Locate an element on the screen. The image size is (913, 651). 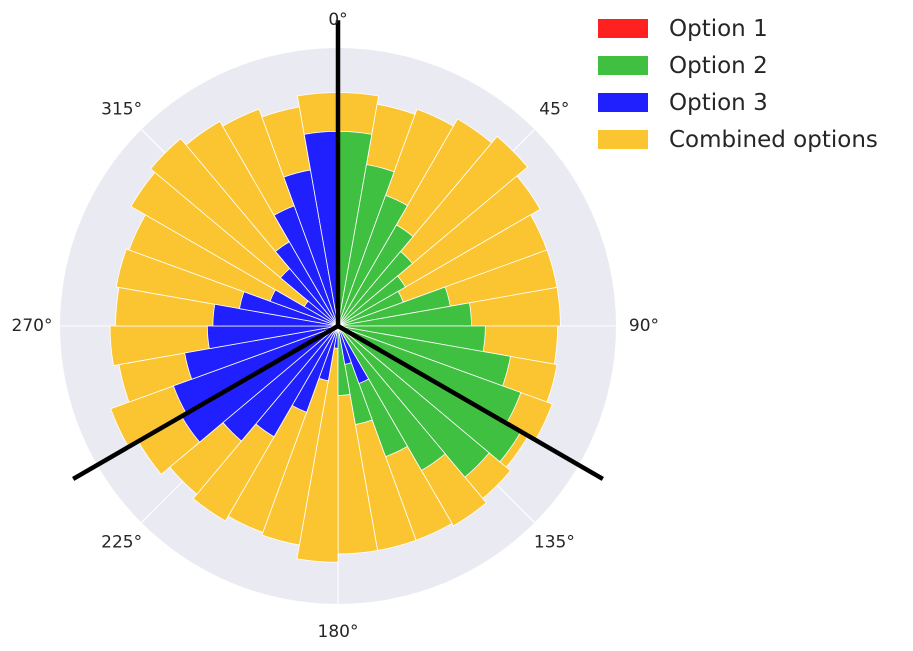
theta-tick-label: 90° is located at coordinates (644, 326).